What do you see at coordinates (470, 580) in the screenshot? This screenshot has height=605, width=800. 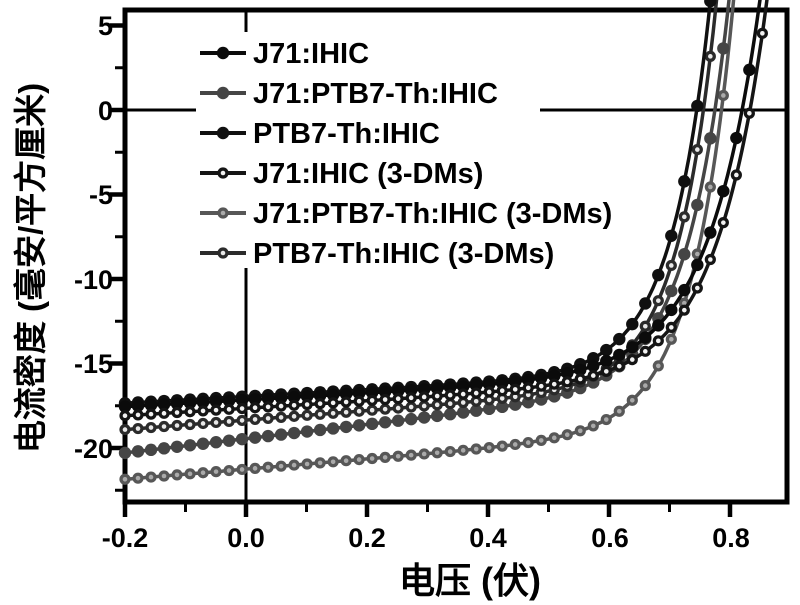 I see `x-axis-label: 电压 (伏)` at bounding box center [470, 580].